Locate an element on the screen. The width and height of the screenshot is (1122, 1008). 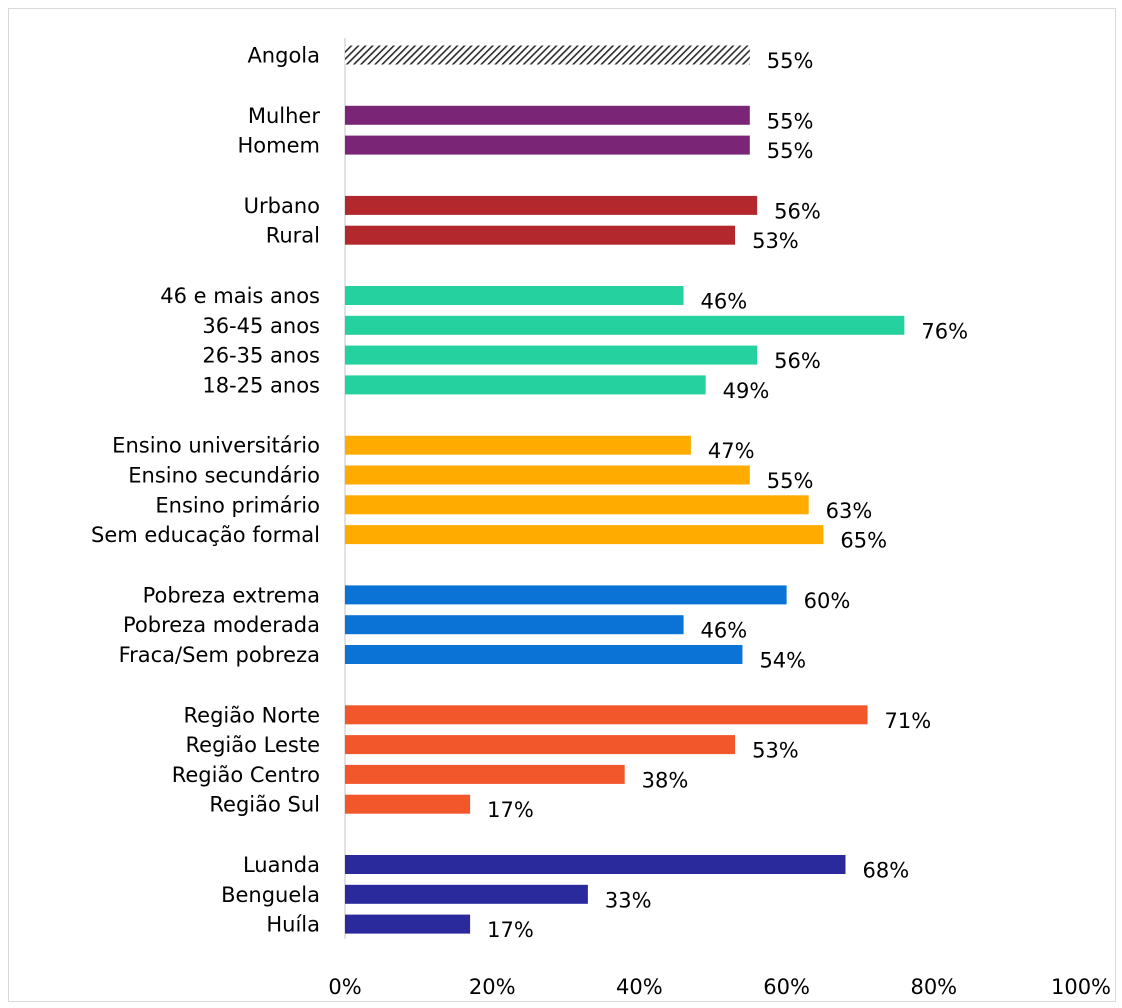
bar-sem-educacao-formal is located at coordinates (584, 535).